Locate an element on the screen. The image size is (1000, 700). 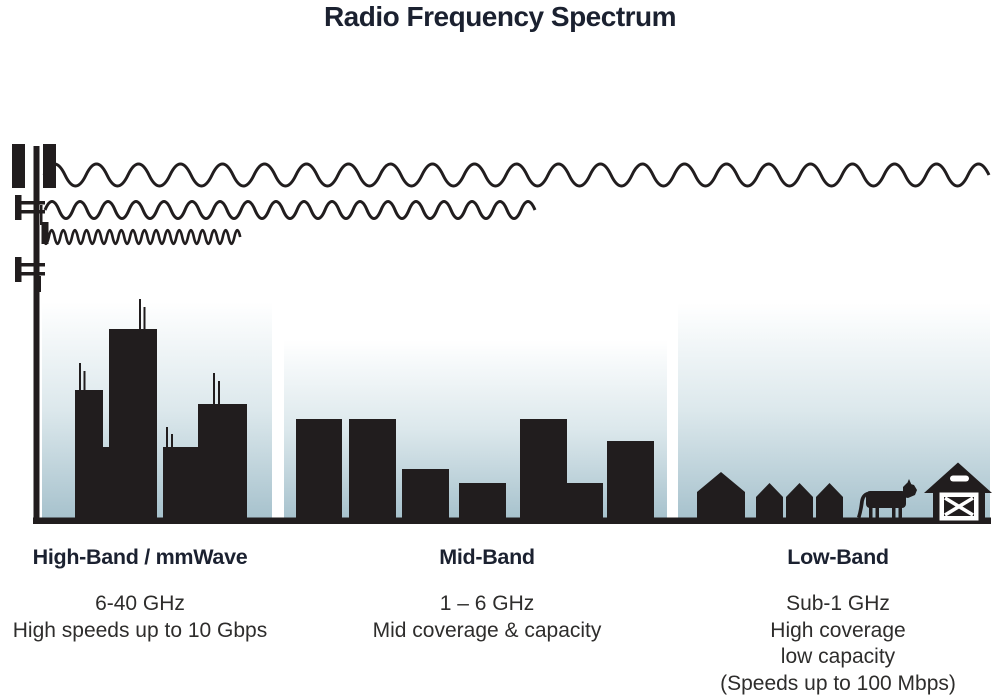
band-line: Sub-1 GHz is located at coordinates (838, 603).